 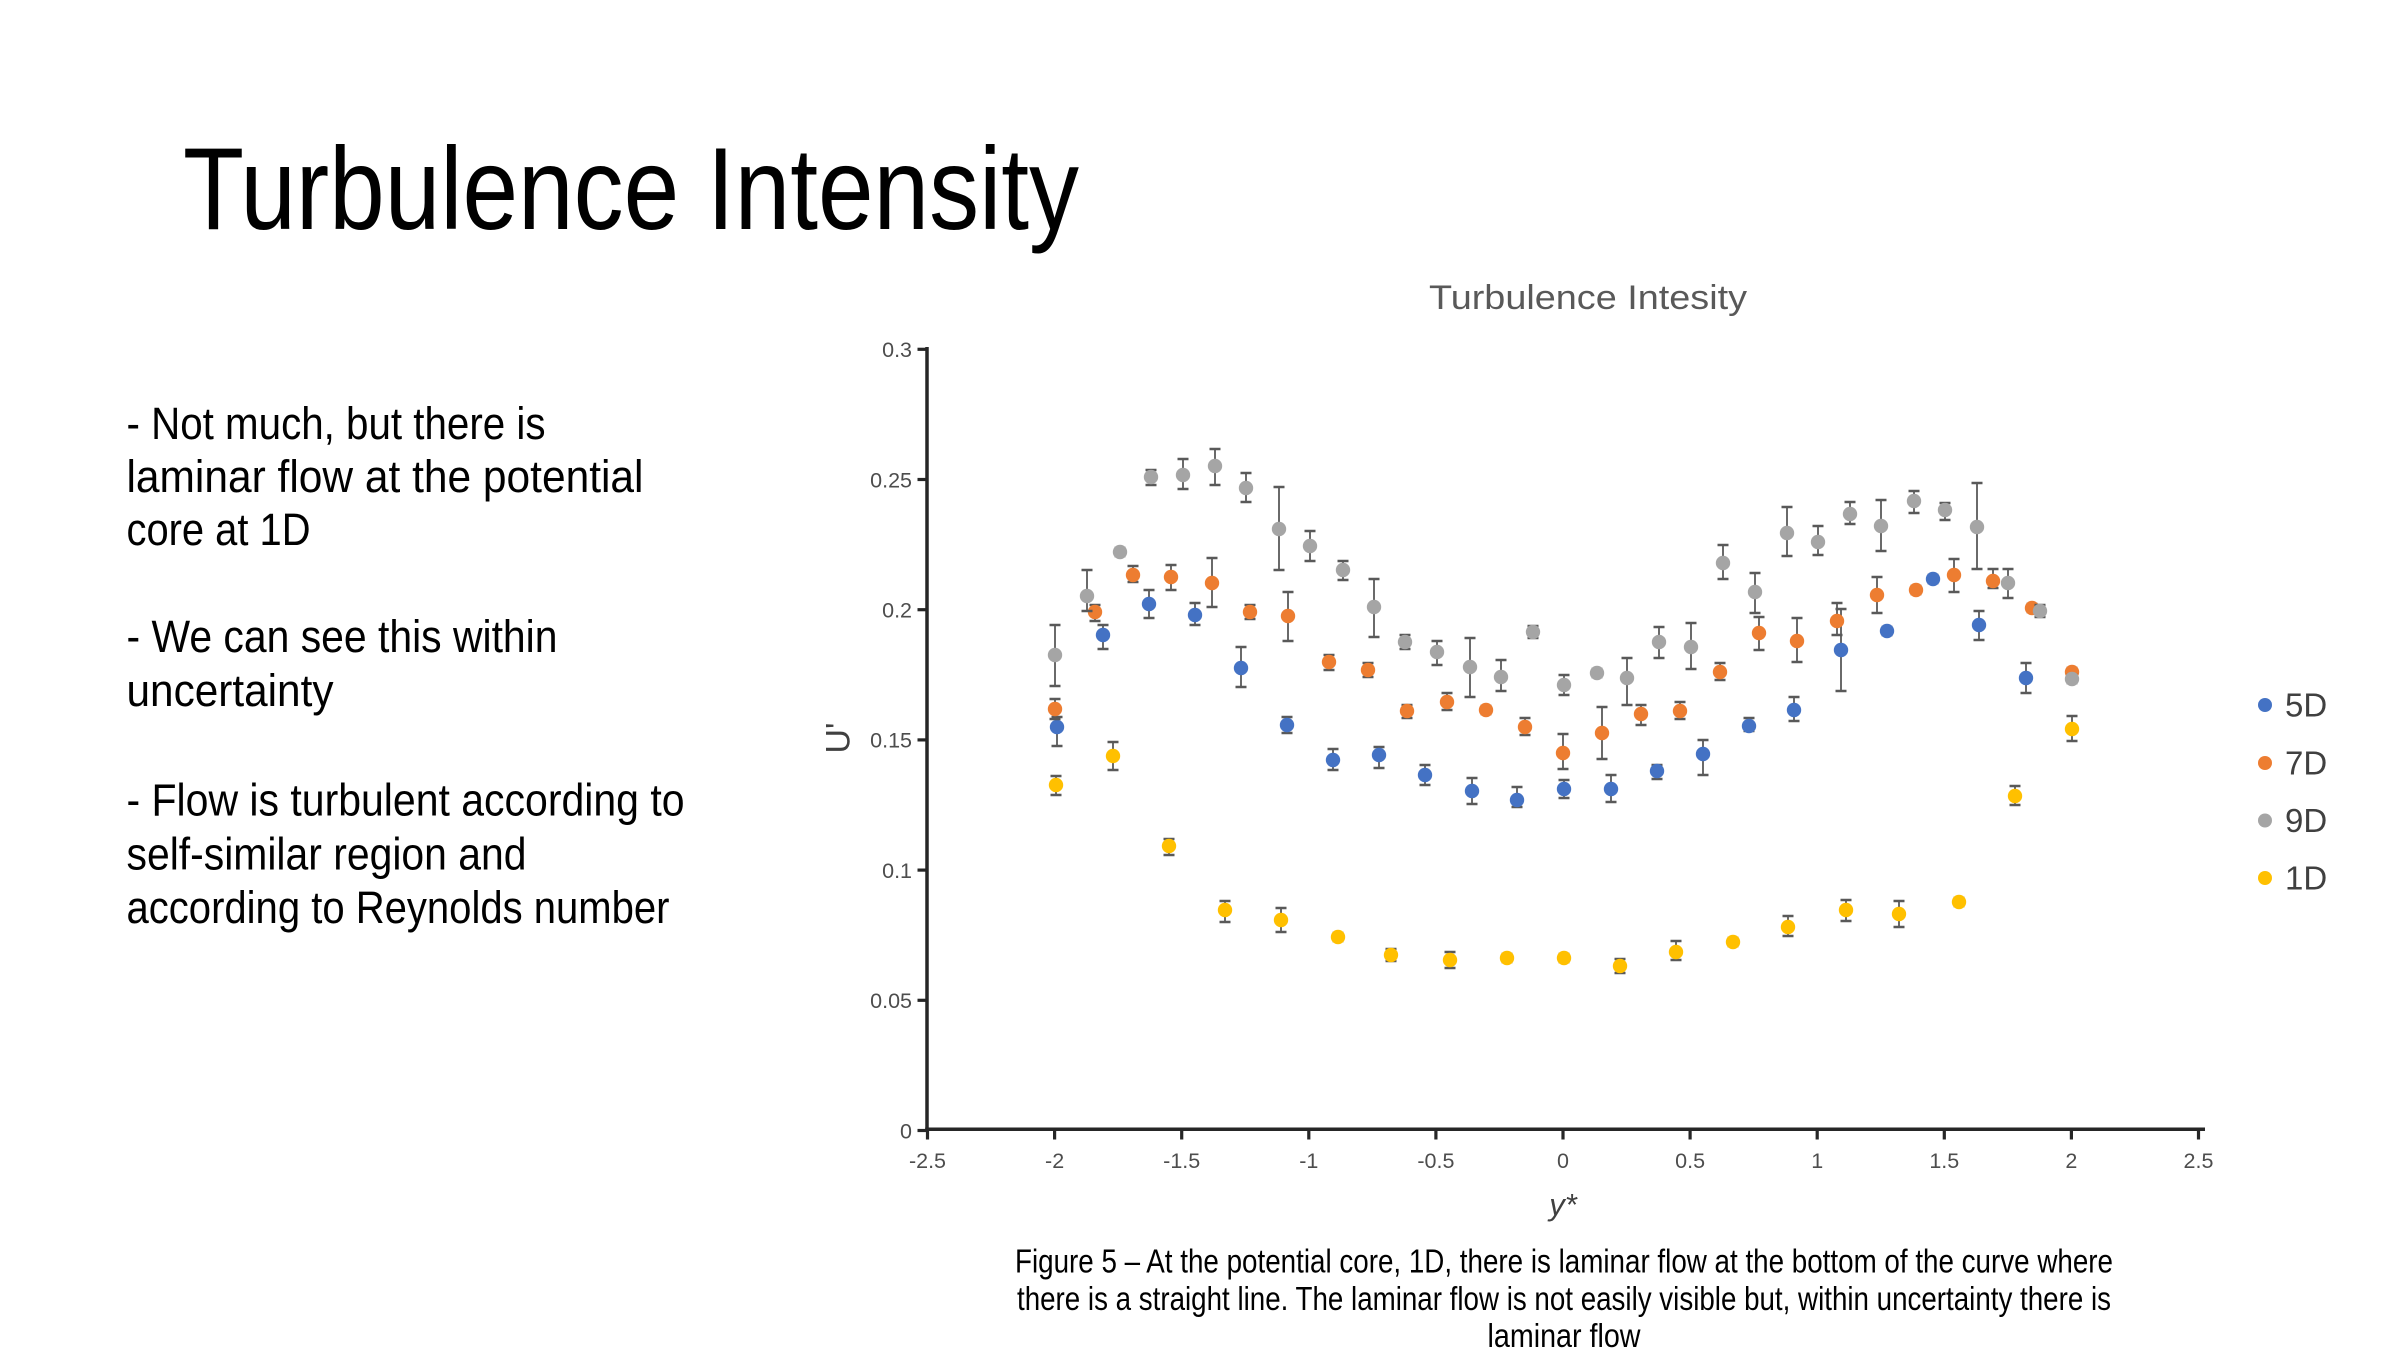 What do you see at coordinates (839, 737) in the screenshot?
I see `svg-text: U'` at bounding box center [839, 737].